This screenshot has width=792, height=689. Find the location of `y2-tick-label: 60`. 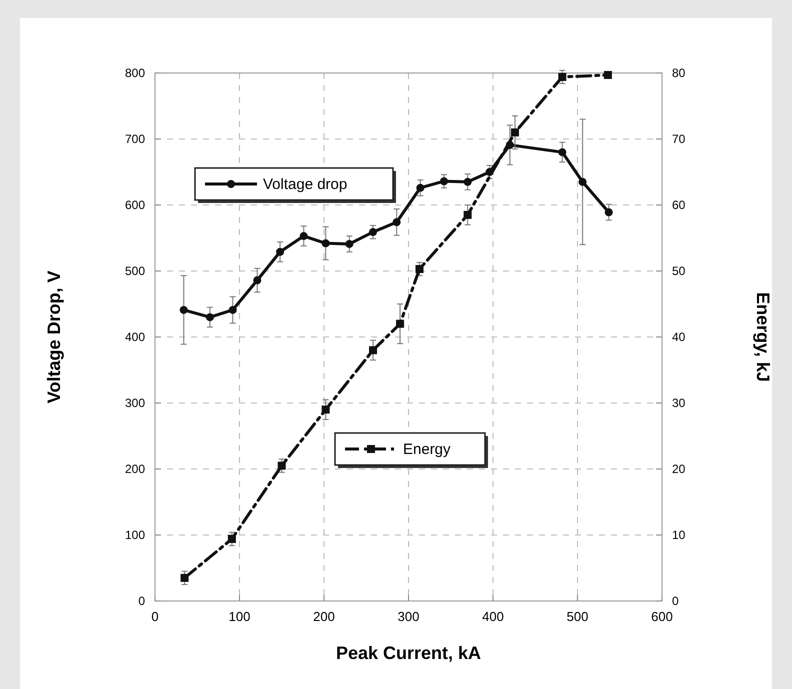

y2-tick-label: 60 is located at coordinates (679, 205).